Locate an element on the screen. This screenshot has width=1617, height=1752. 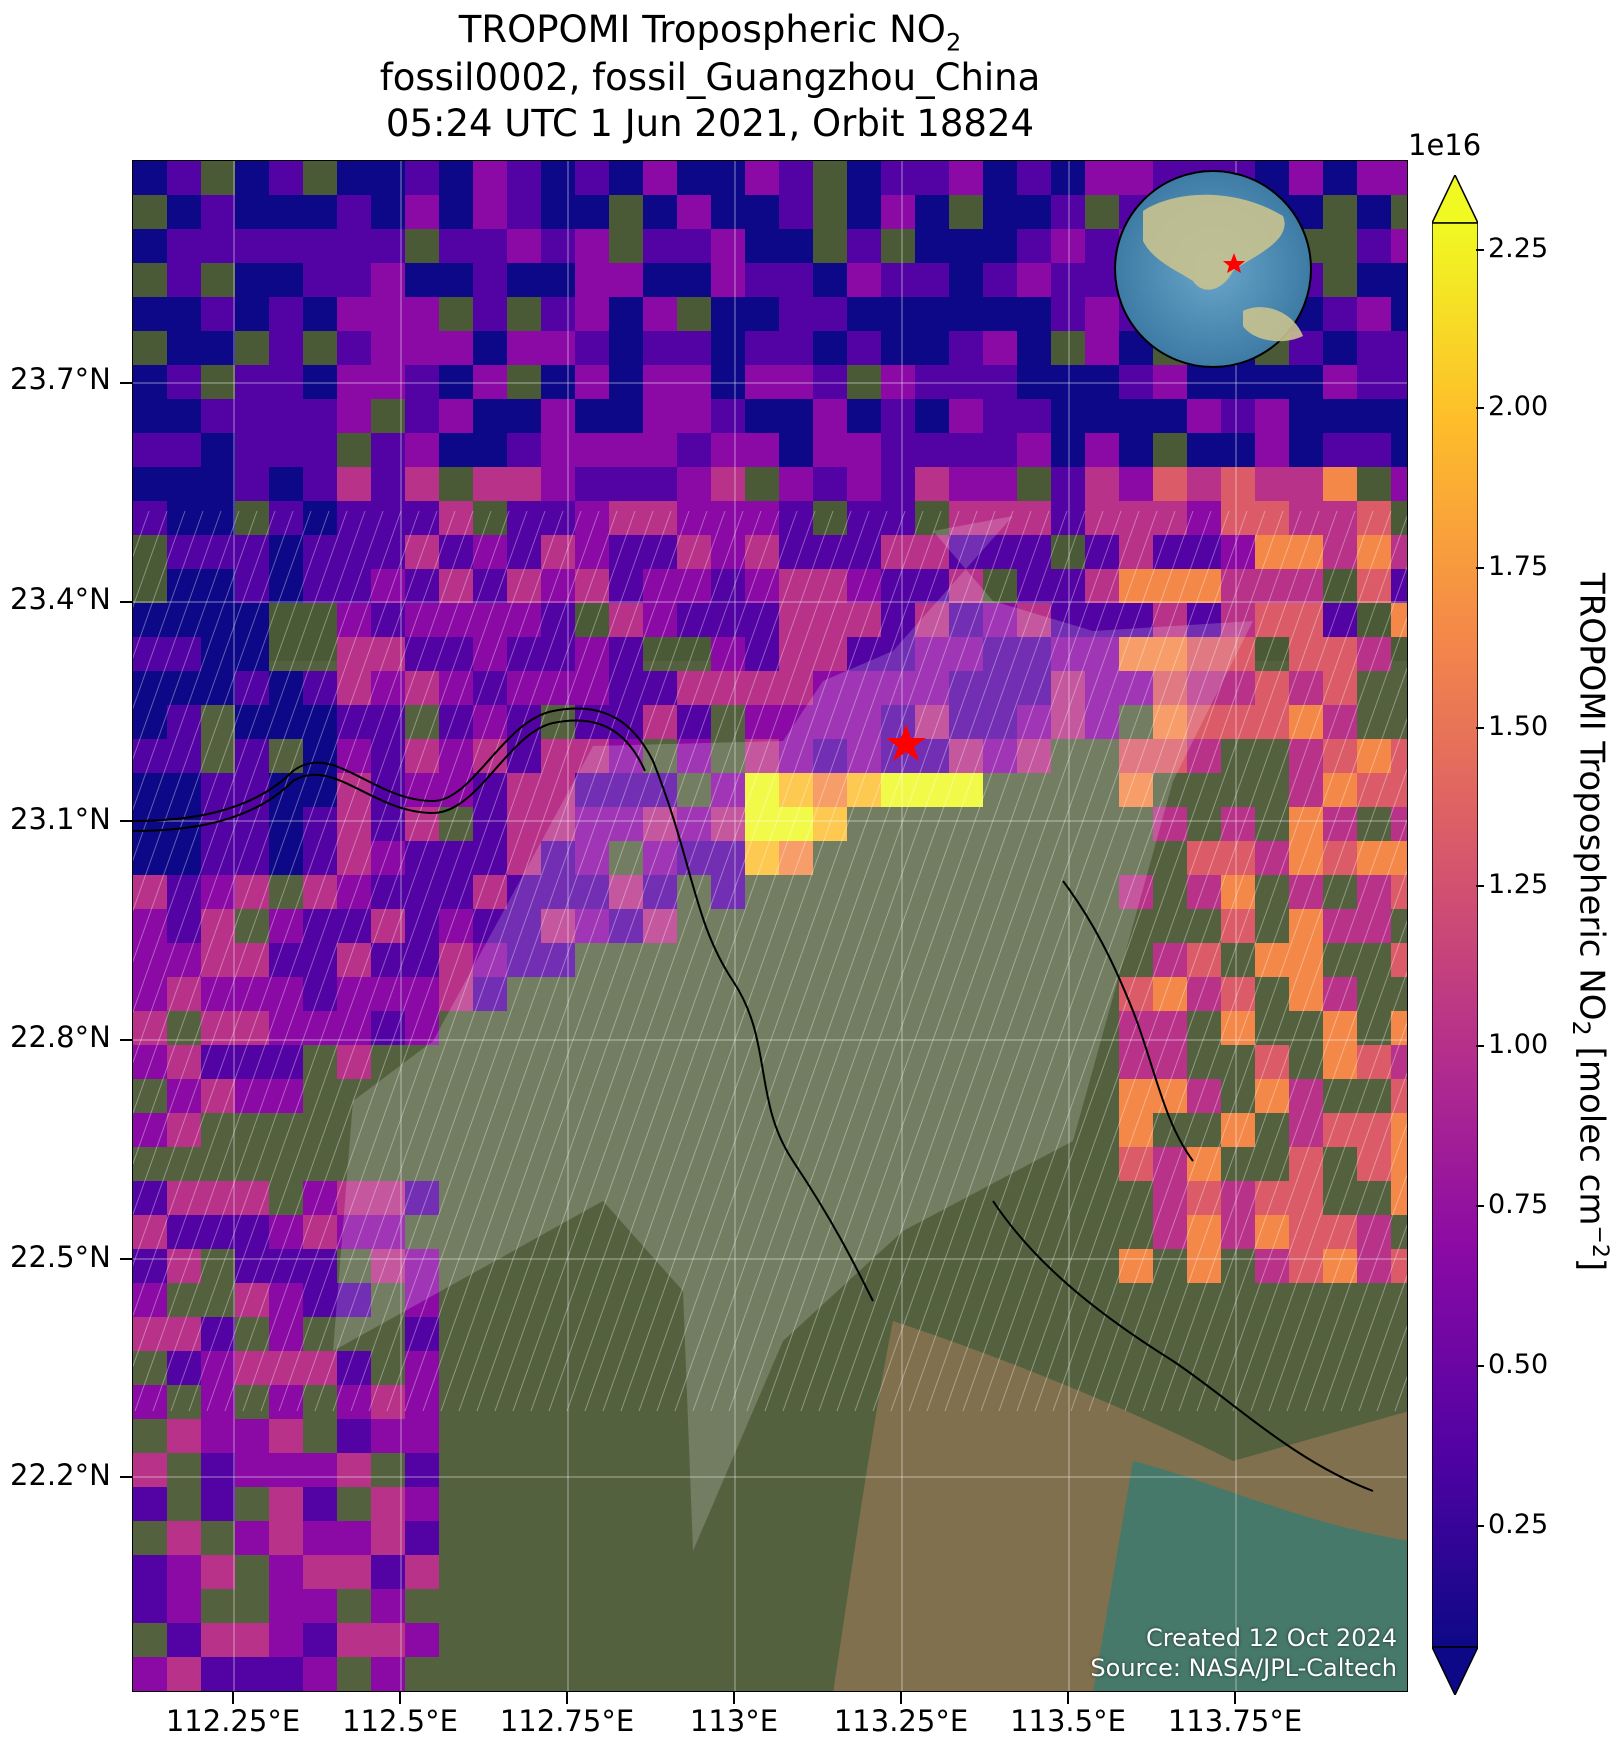
y-tick-label: 22.8°N is located at coordinates (60, 1037).